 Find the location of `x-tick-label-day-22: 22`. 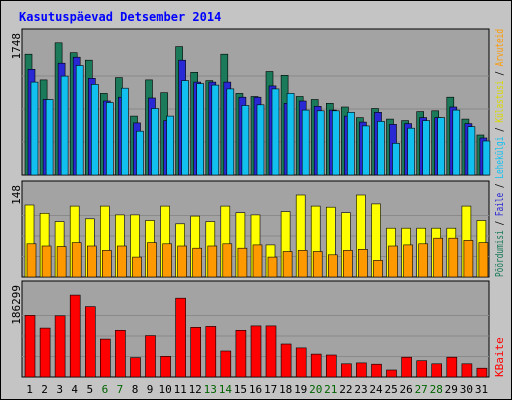

x-tick-label-day-22: 22 is located at coordinates (345, 389).